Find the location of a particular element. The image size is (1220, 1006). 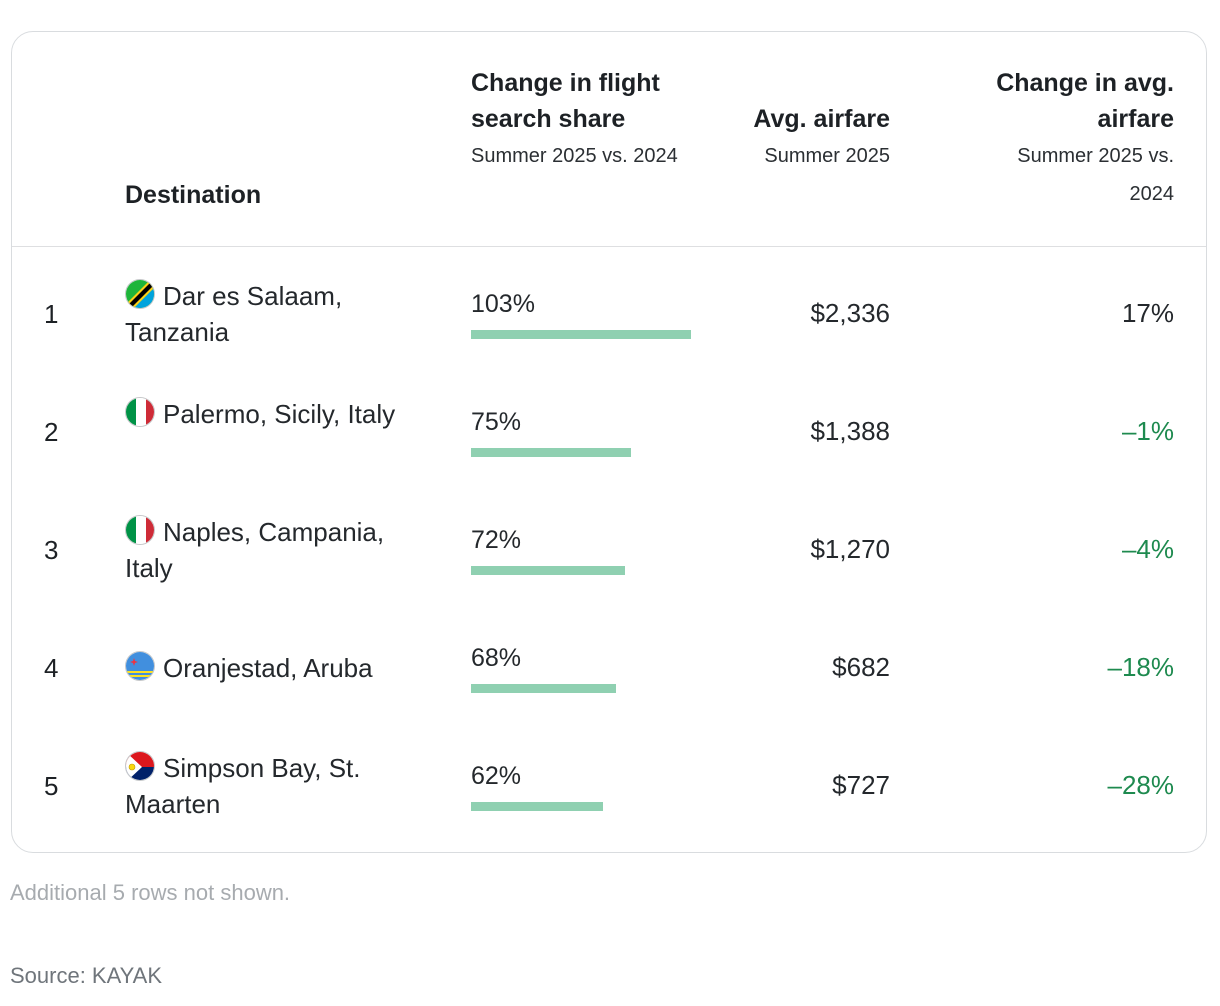

rank-number: 3 is located at coordinates (51, 550).